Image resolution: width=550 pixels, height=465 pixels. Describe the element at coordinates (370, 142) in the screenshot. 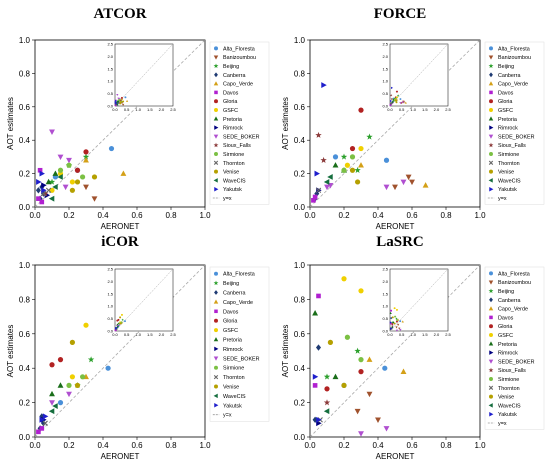

I see `data-markers` at that location.